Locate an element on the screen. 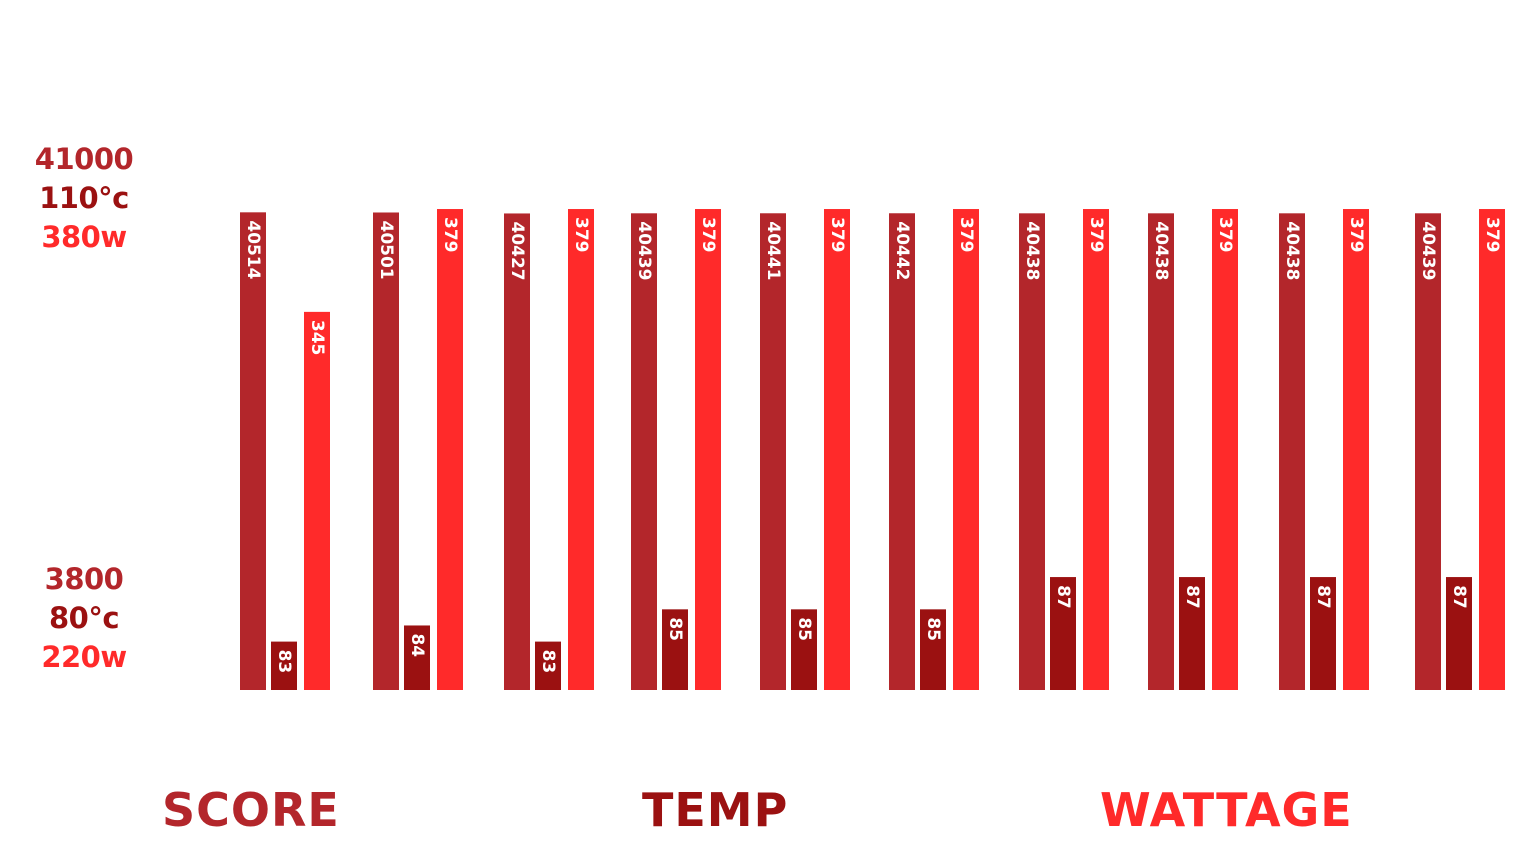 The image size is (1536, 864). score-bar-label: 40514 is located at coordinates (253, 249).